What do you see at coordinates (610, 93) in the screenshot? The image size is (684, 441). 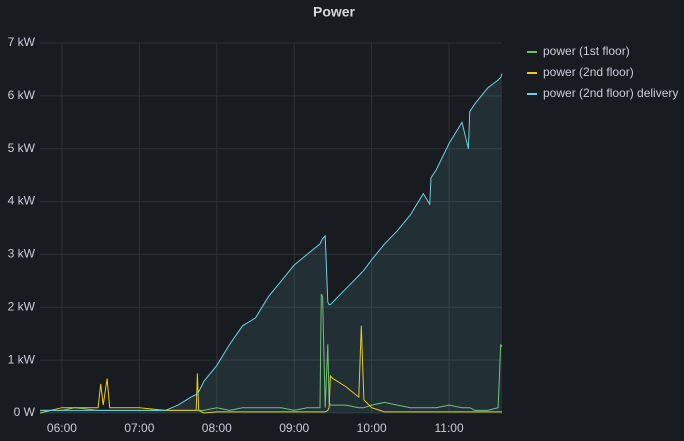 I see `legend-label: power (2nd floor) delivery` at bounding box center [610, 93].